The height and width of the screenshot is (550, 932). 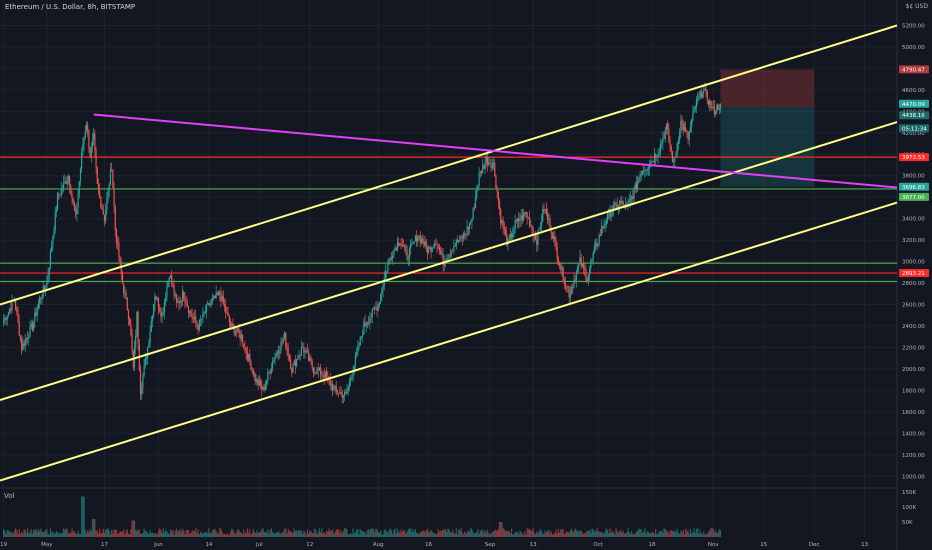 I want to click on symbol-title: Ethereum / U.S. Dollar, 8h, BITSTAMP, so click(x=70, y=7).